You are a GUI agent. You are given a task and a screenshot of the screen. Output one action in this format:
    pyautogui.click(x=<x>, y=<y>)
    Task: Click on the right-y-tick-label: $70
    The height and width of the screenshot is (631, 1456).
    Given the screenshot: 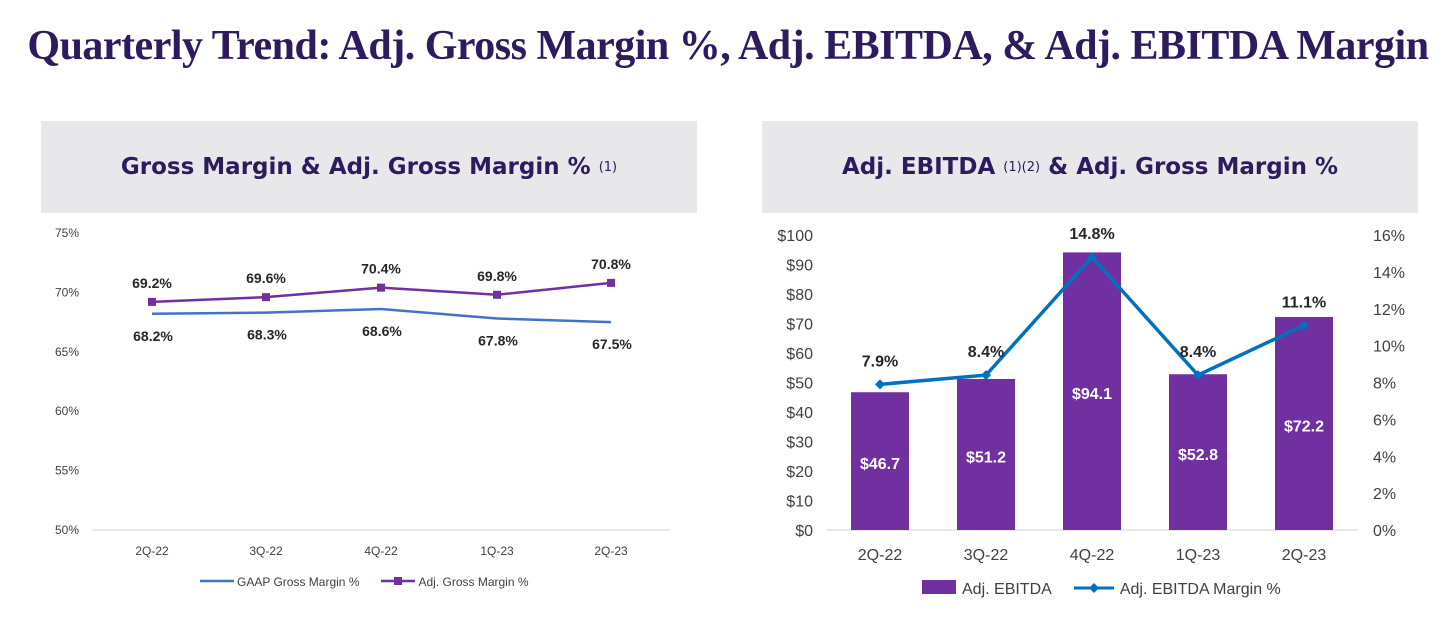 What is the action you would take?
    pyautogui.click(x=799, y=325)
    